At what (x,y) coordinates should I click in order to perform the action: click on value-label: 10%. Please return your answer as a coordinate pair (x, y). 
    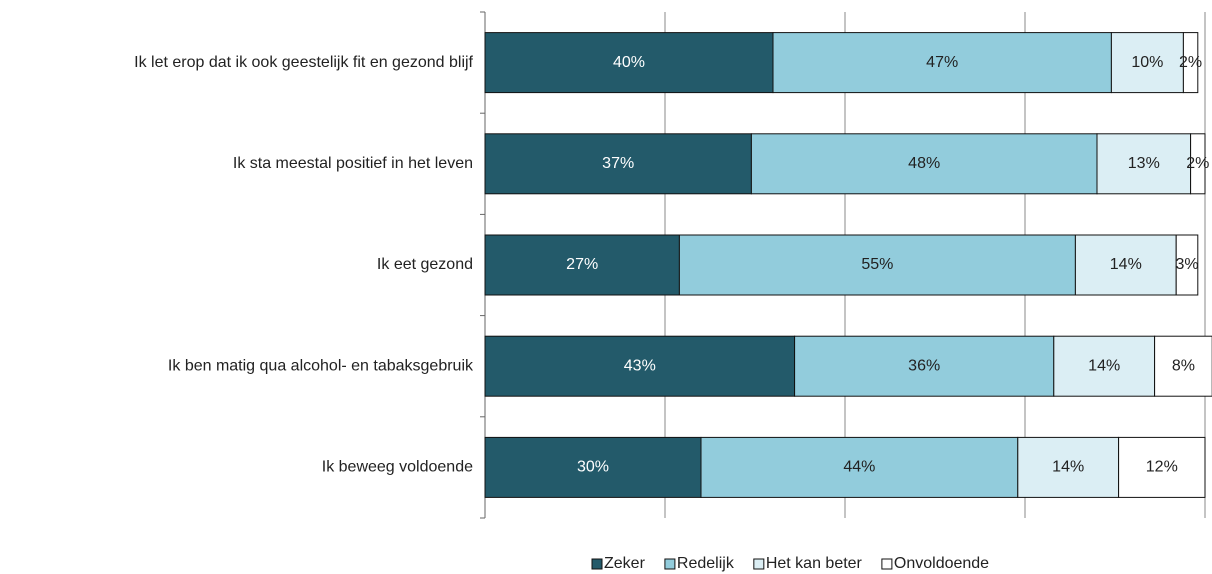
    Looking at the image, I should click on (1147, 62).